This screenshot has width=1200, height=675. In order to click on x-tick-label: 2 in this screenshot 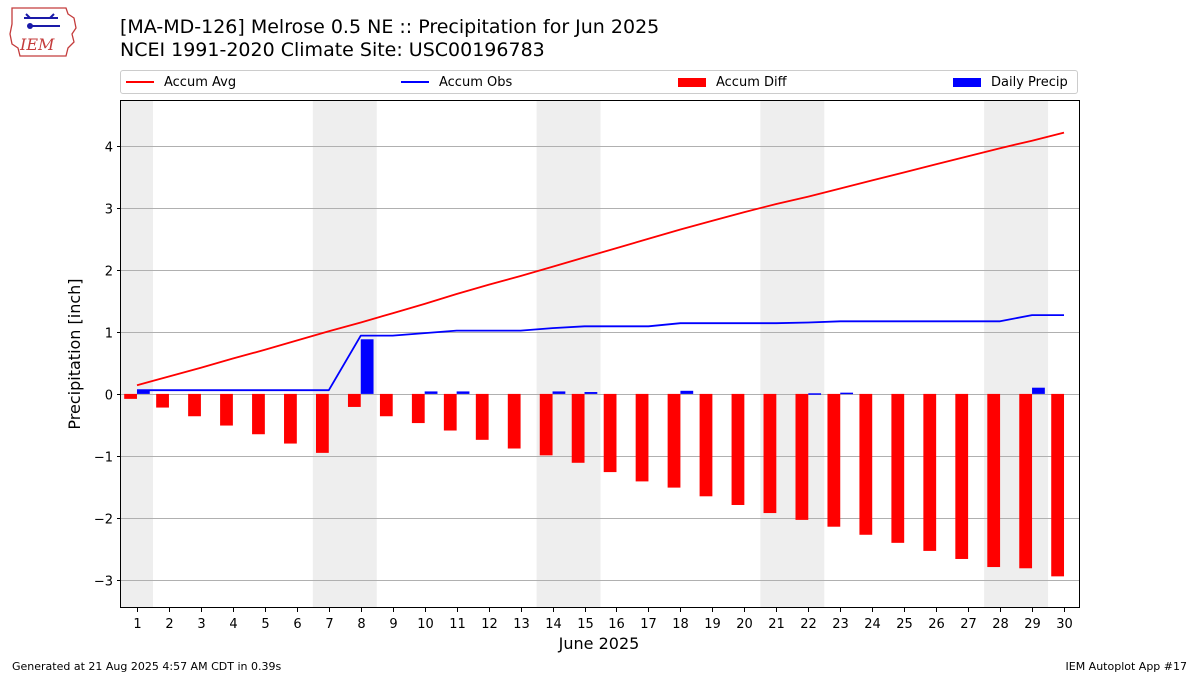, I will do `click(169, 624)`.